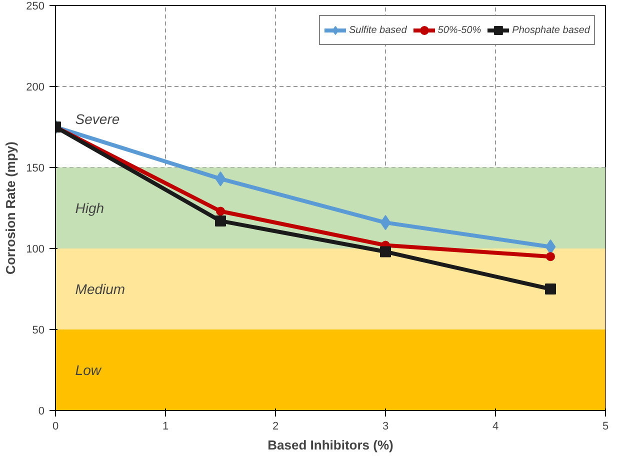  I want to click on y-tick-label: 200, so click(35, 88).